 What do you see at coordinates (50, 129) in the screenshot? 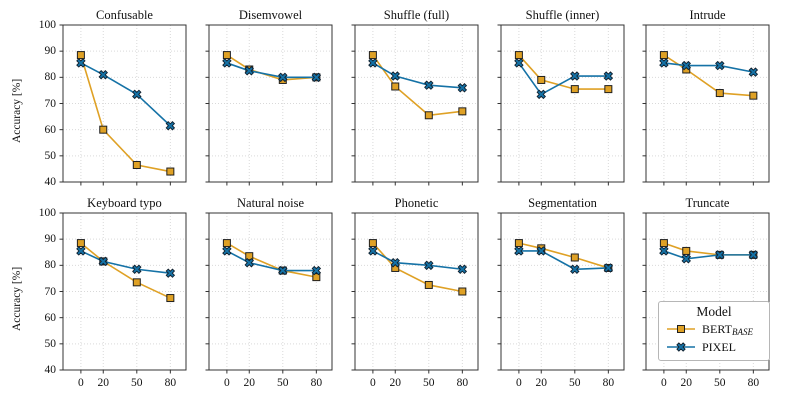
I see `y-tick-label: 60` at bounding box center [50, 129].